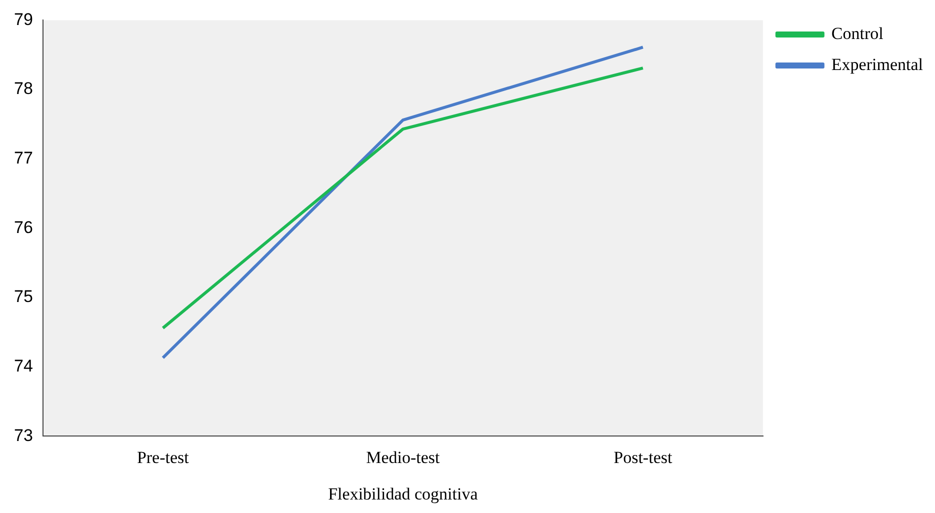 Image resolution: width=935 pixels, height=513 pixels. What do you see at coordinates (877, 64) in the screenshot?
I see `legend-label: Experimental` at bounding box center [877, 64].